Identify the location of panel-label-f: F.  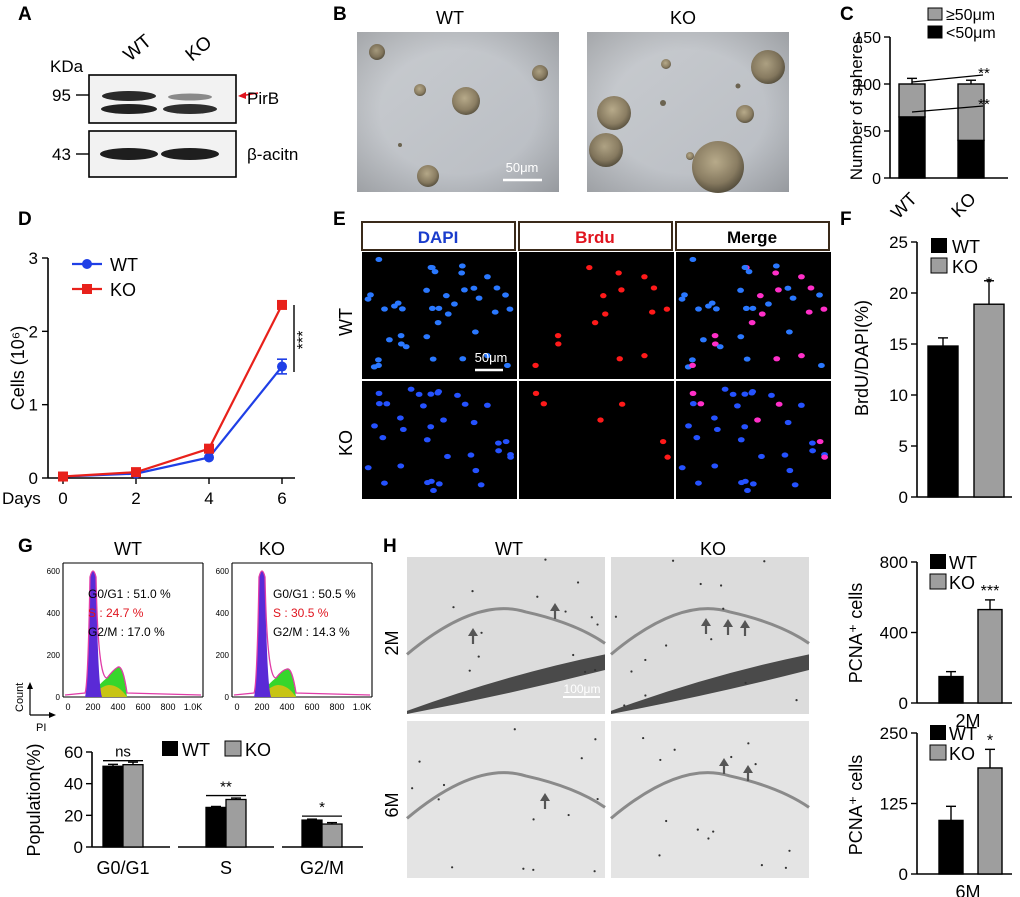
(846, 219).